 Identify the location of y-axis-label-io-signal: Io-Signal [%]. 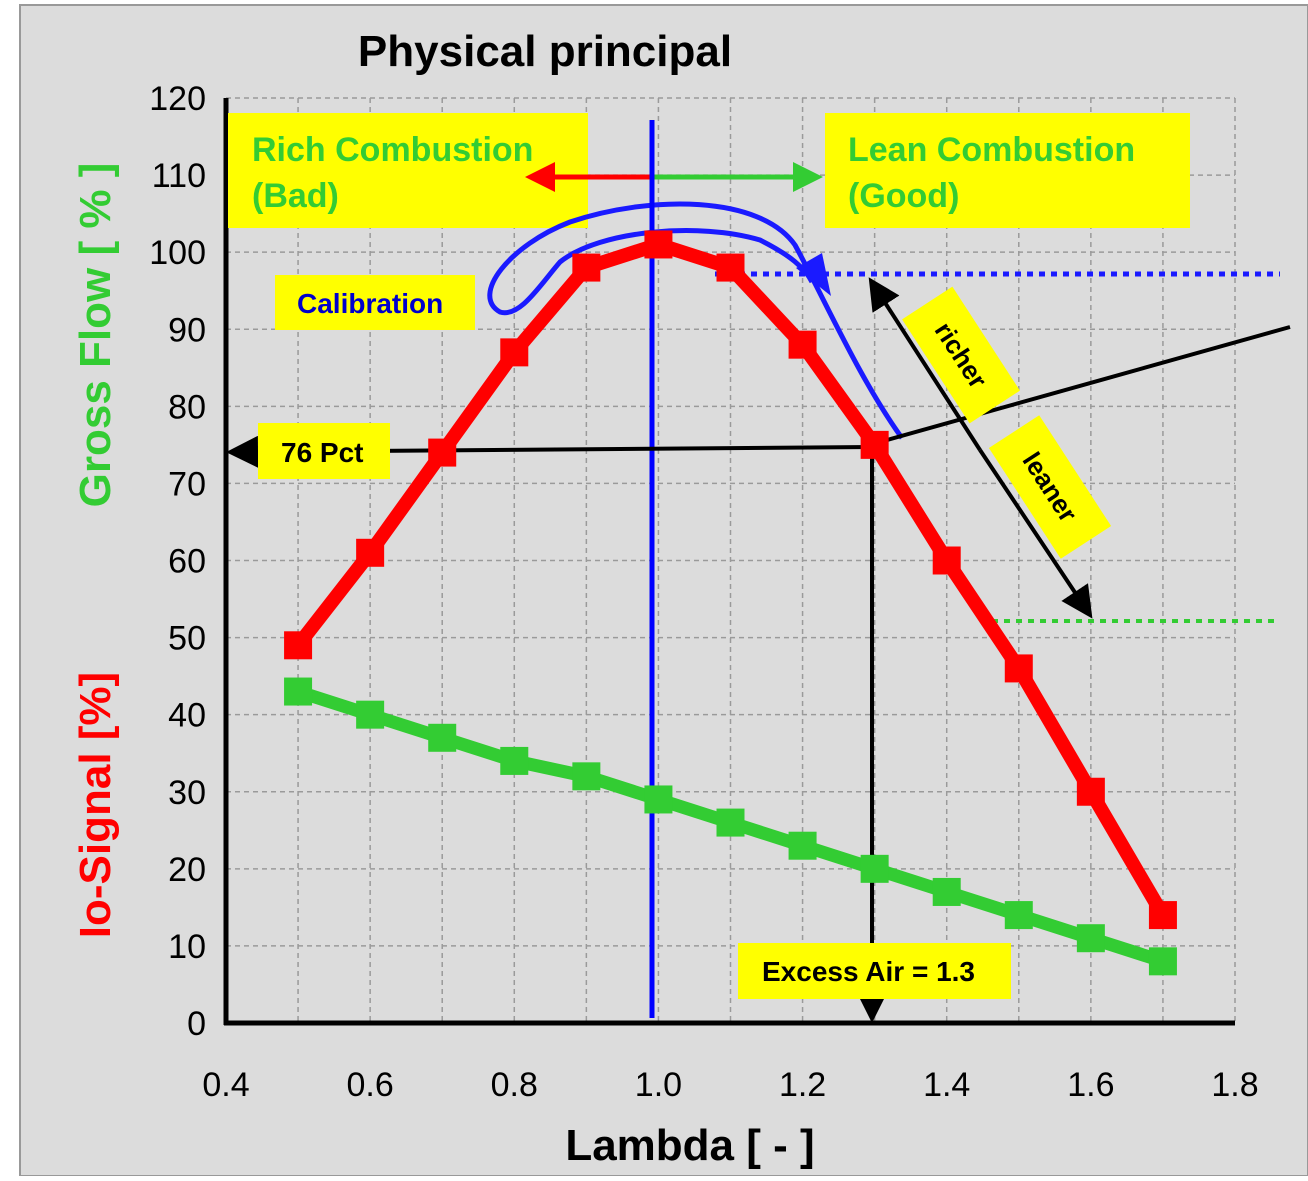
(95, 805).